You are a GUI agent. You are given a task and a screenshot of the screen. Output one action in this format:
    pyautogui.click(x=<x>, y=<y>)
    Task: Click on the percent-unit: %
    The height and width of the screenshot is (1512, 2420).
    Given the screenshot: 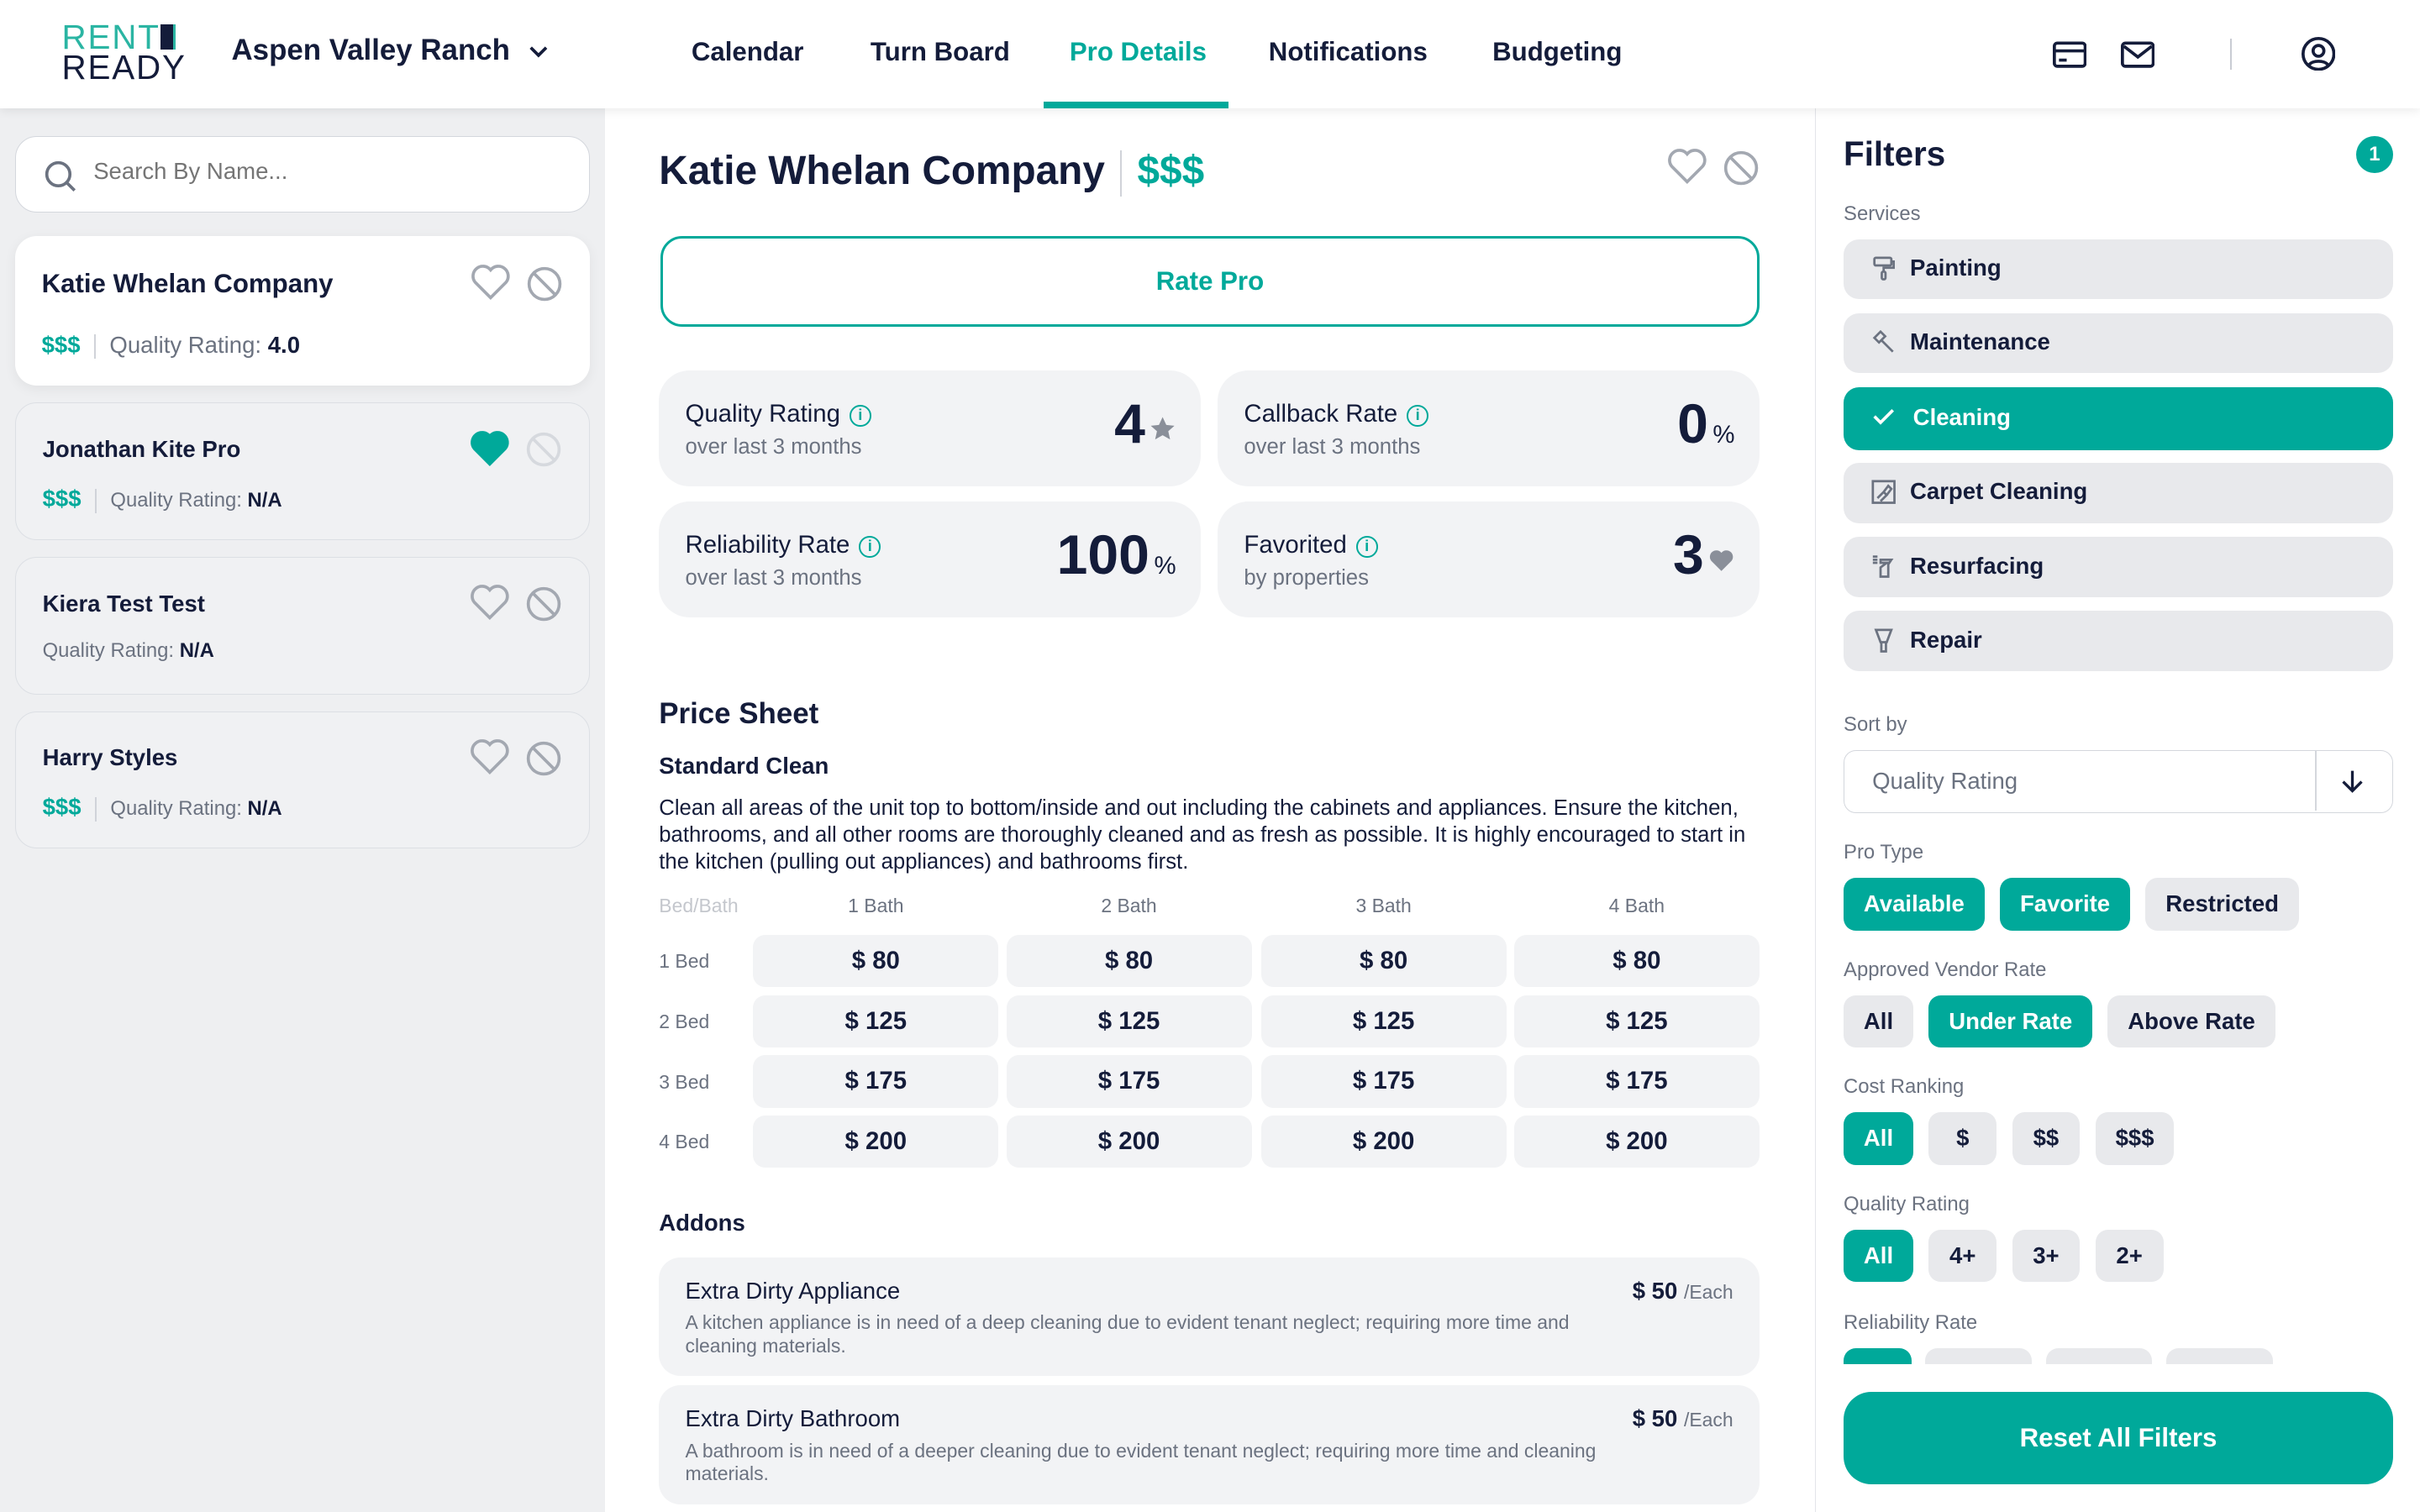 What is the action you would take?
    pyautogui.click(x=1165, y=565)
    